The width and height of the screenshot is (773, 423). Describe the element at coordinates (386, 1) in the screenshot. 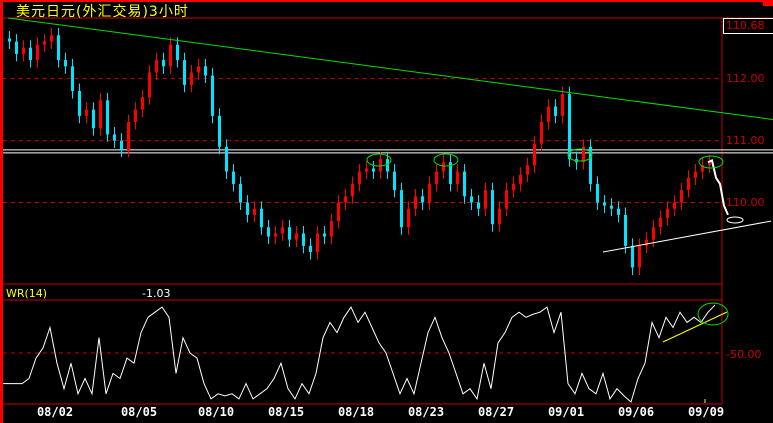

I see `top-border` at that location.